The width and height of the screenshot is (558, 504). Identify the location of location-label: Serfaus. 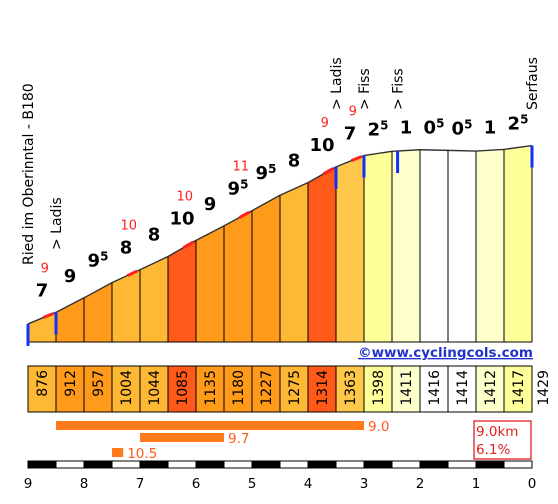
(533, 83).